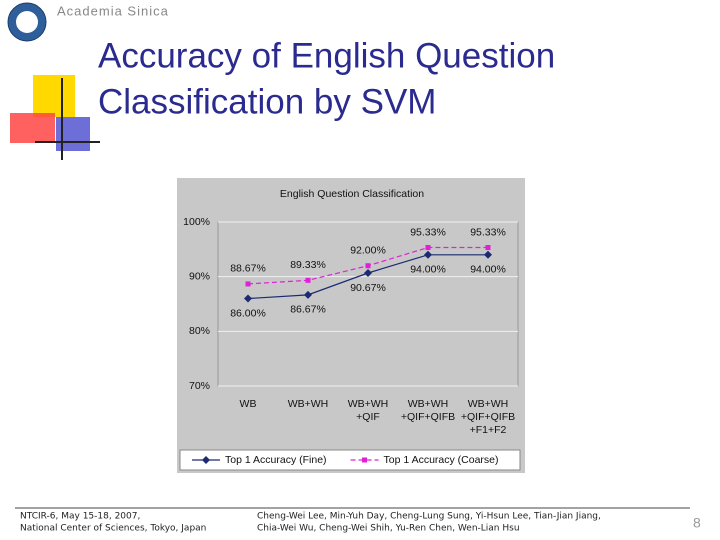 Image resolution: width=720 pixels, height=540 pixels. I want to click on y-tick-label: 90%, so click(199, 276).